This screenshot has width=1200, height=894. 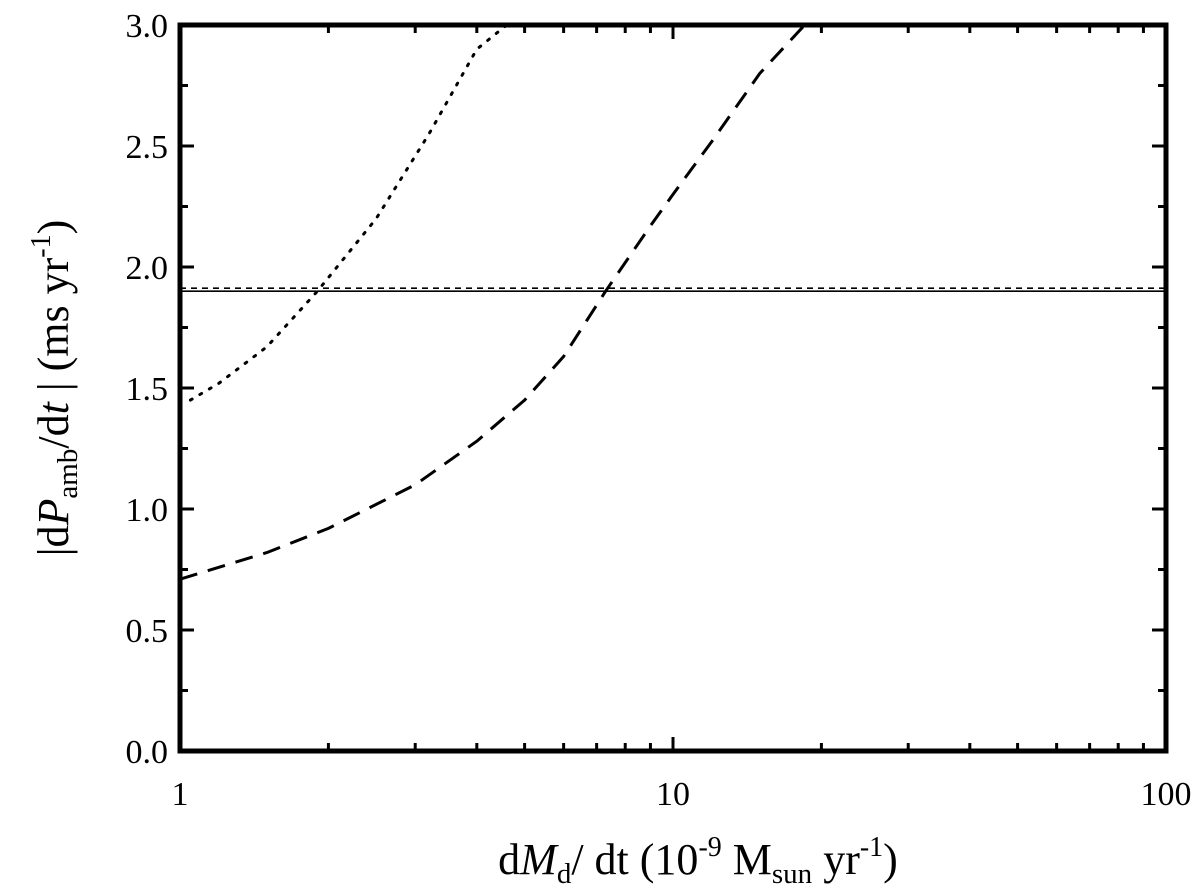 What do you see at coordinates (348, 213) in the screenshot?
I see `series-line-dotted` at bounding box center [348, 213].